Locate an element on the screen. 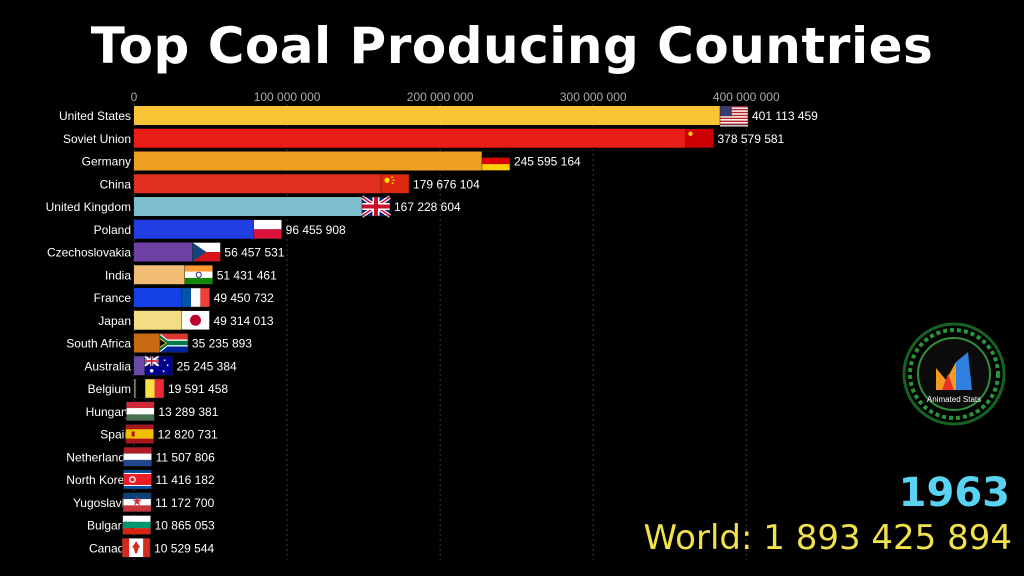 The width and height of the screenshot is (1024, 576). value-label: 179 676 104 is located at coordinates (446, 184).